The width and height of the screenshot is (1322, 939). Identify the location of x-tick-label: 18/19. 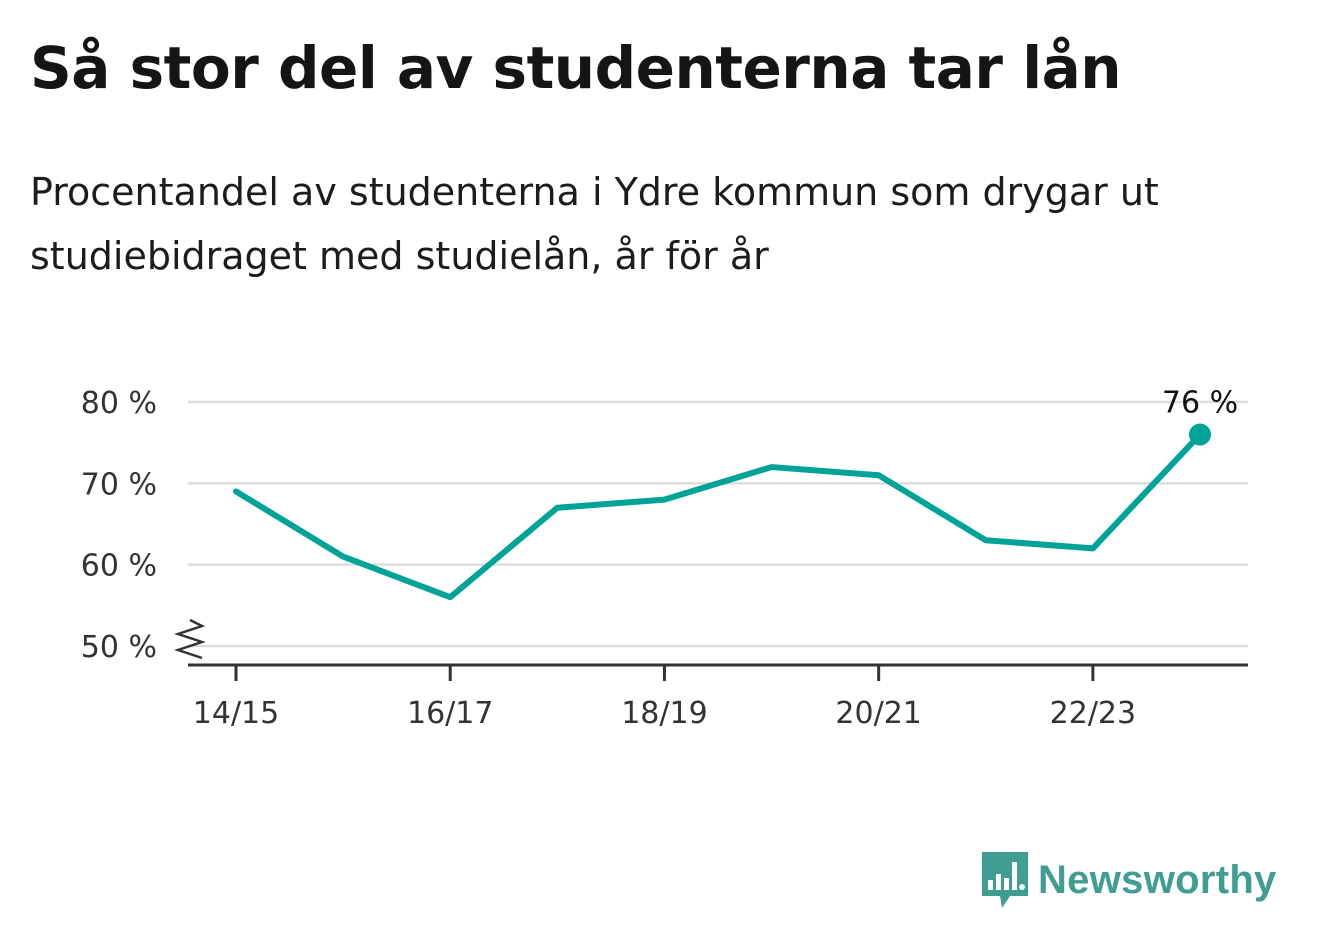
(664, 713).